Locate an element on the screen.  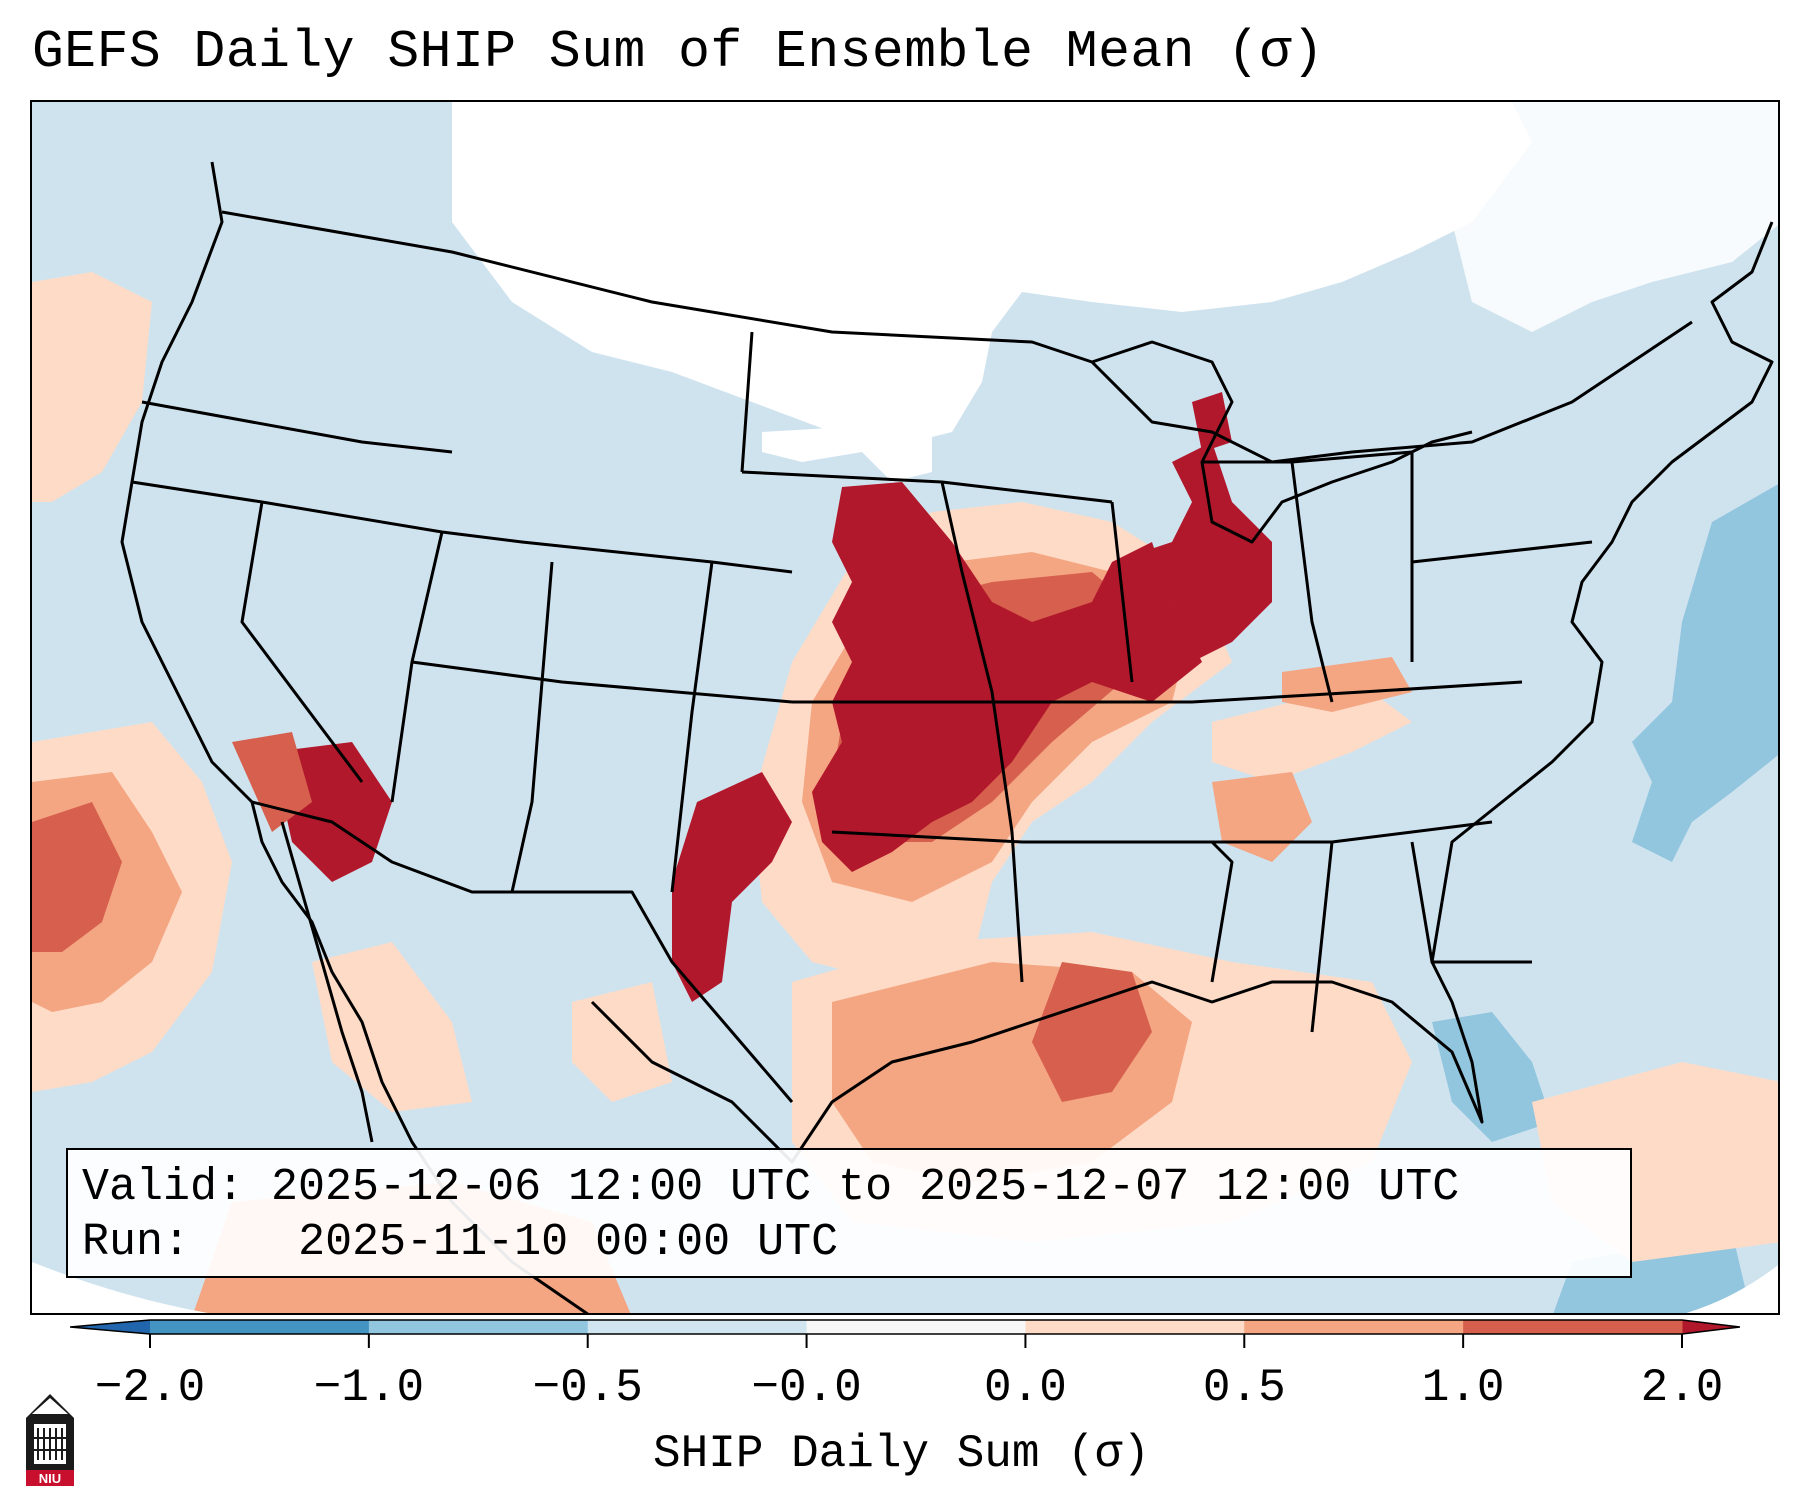
valid-label: Valid: is located at coordinates (163, 1187).